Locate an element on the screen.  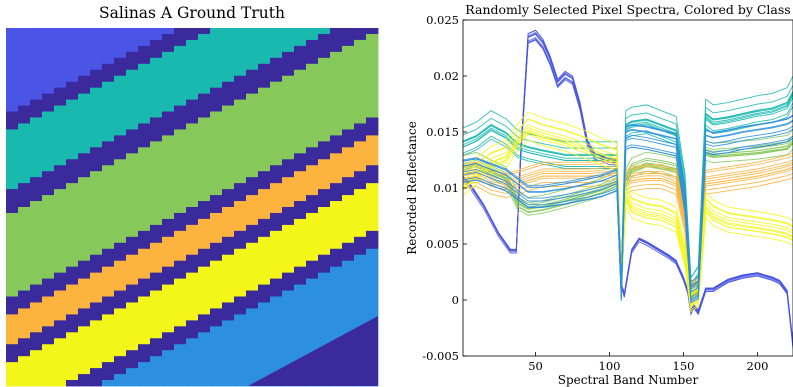
y-axis-ticks: -0.005 0 0.005 0.01 0.015 0.02 0.025 is located at coordinates (444, 188).